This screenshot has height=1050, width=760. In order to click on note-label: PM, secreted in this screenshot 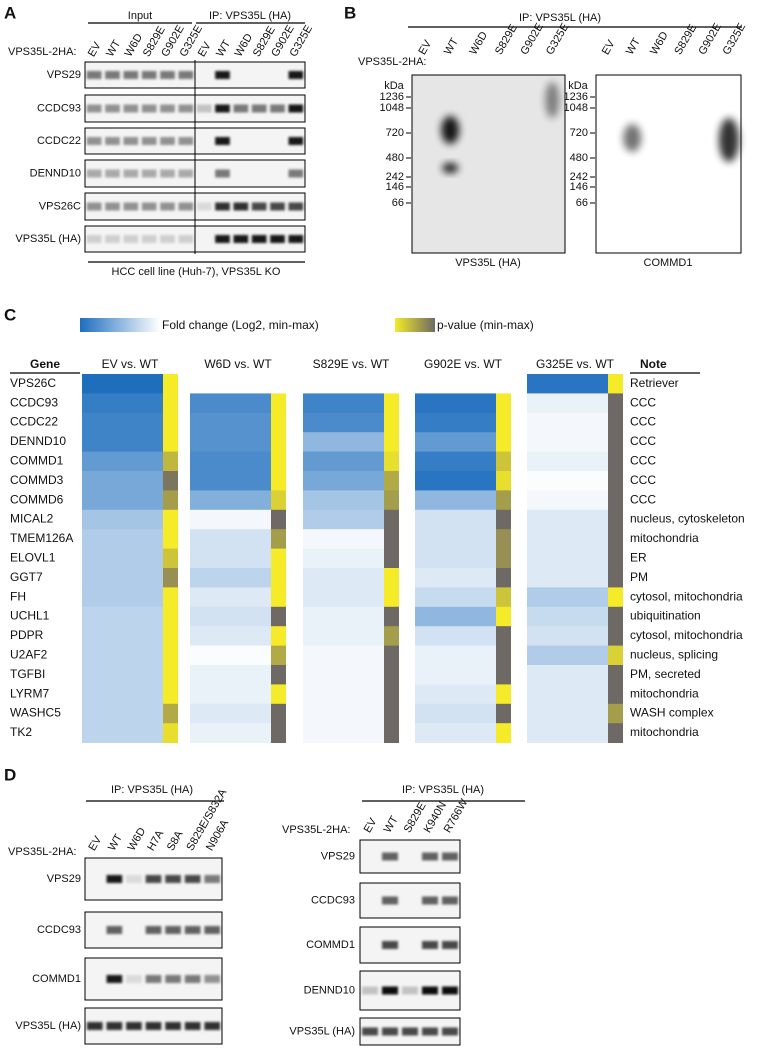, I will do `click(665, 674)`.